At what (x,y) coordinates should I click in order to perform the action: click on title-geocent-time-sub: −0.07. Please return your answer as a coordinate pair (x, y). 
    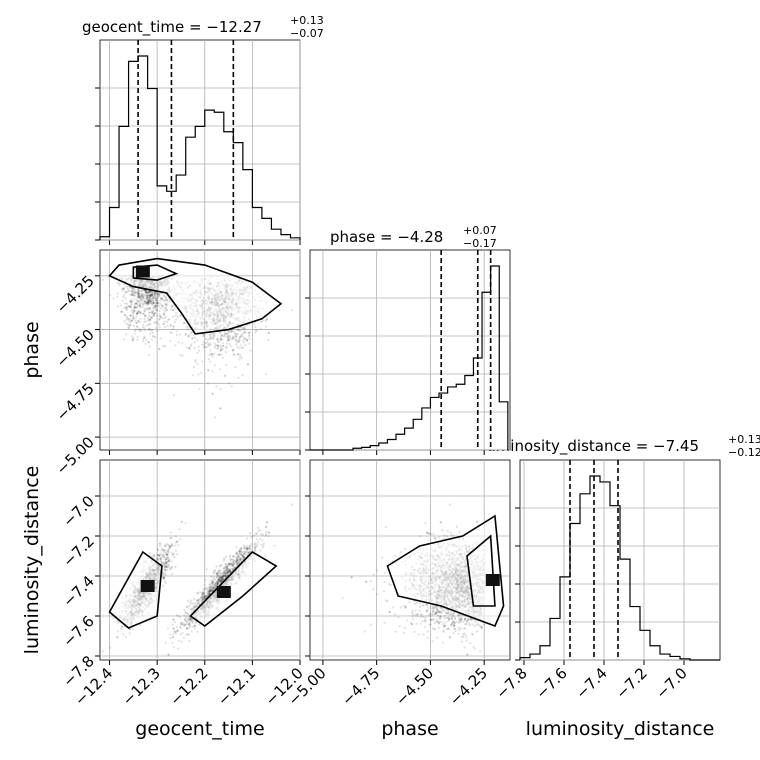
    Looking at the image, I should click on (307, 33).